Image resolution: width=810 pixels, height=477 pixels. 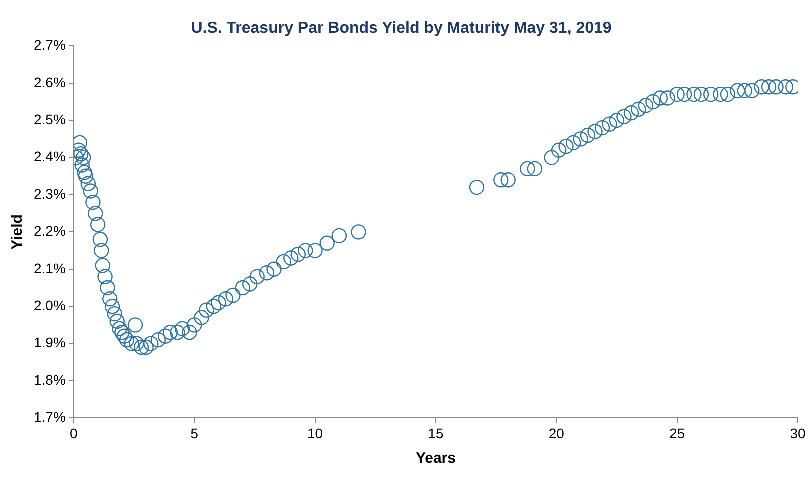 I want to click on x-tick-label: 0, so click(x=74, y=433).